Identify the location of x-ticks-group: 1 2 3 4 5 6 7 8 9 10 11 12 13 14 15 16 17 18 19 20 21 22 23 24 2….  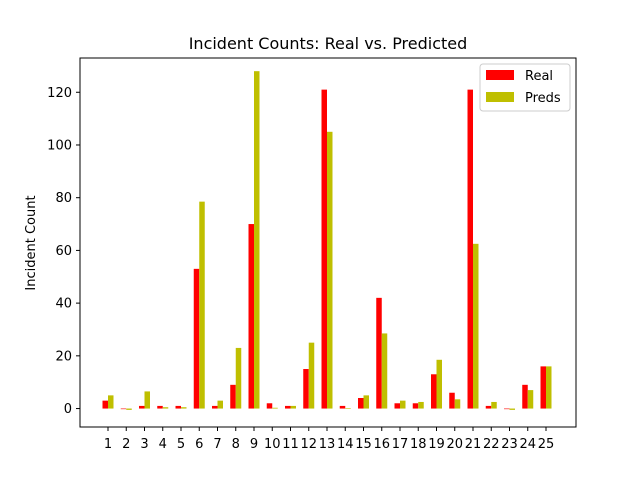
(329, 439).